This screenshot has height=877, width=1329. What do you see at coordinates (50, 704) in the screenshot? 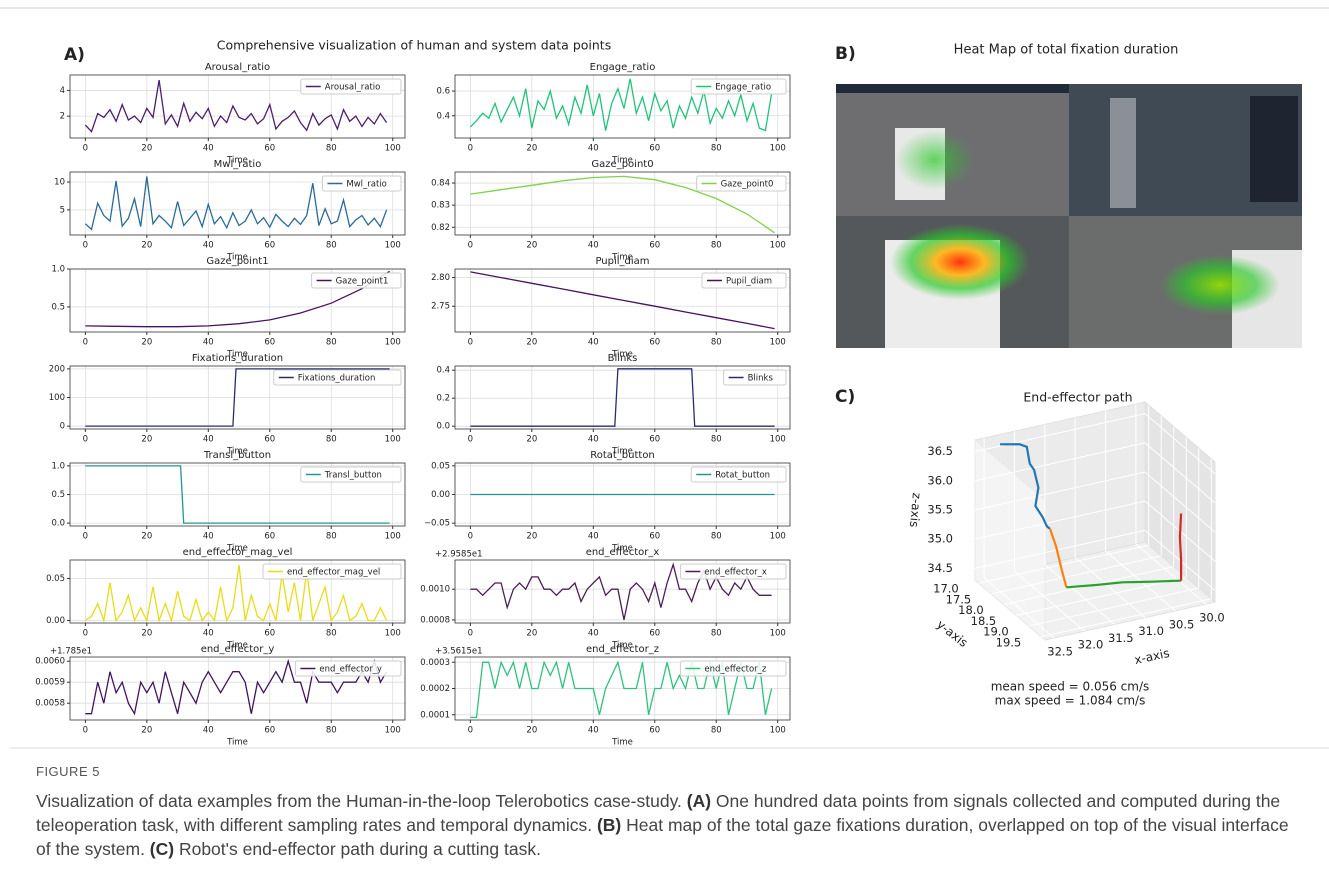
I see `y-tick-label: 0.0058` at bounding box center [50, 704].